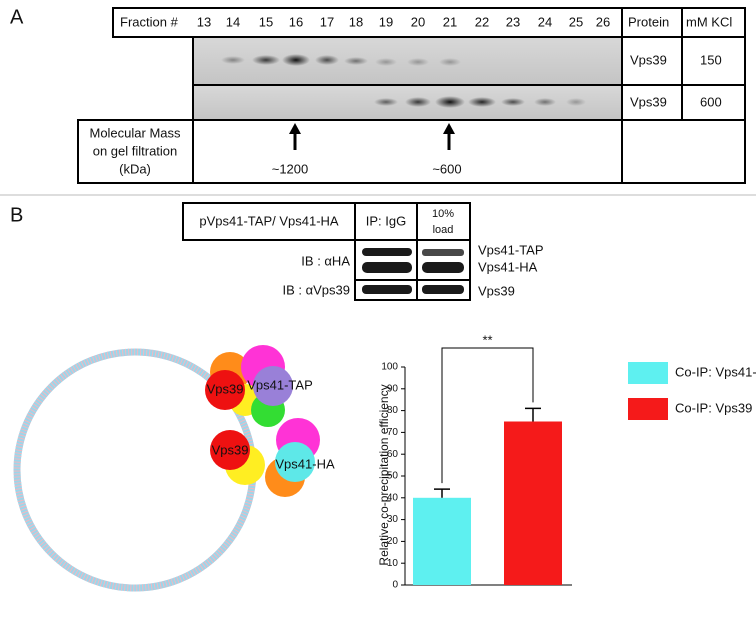 The image size is (756, 628). I want to click on probe: IB : αVps39, so click(317, 289).